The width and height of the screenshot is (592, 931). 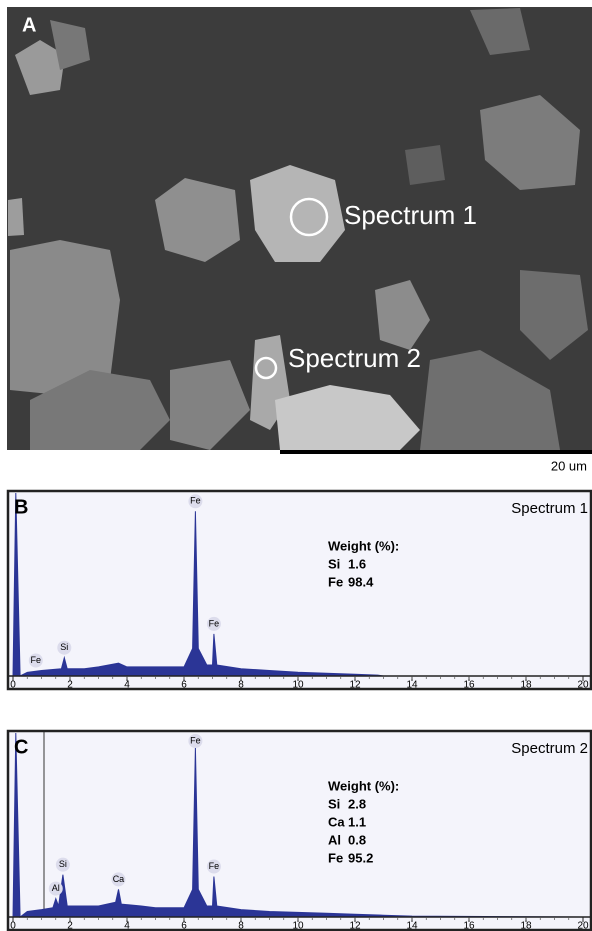 I want to click on spot-label: Spectrum 2, so click(x=354, y=358).